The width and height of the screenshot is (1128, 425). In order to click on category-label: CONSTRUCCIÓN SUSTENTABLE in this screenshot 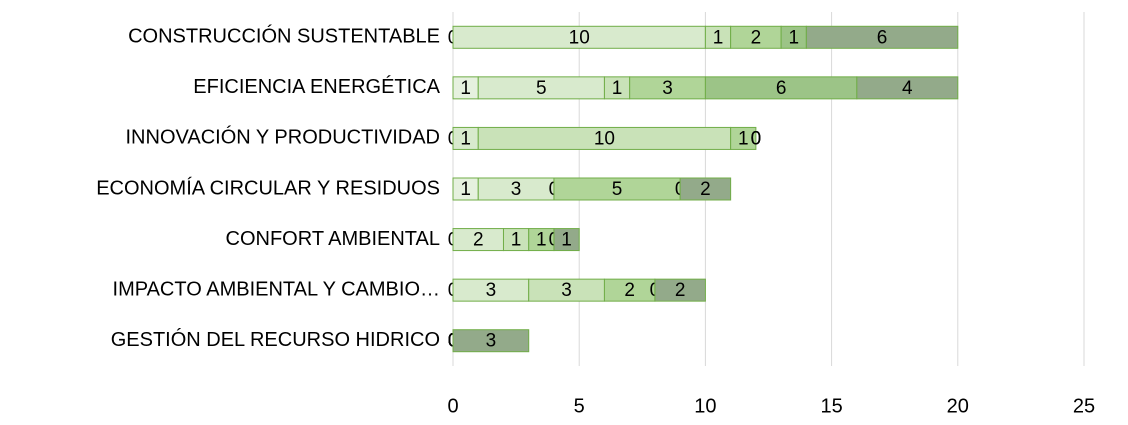, I will do `click(284, 36)`.